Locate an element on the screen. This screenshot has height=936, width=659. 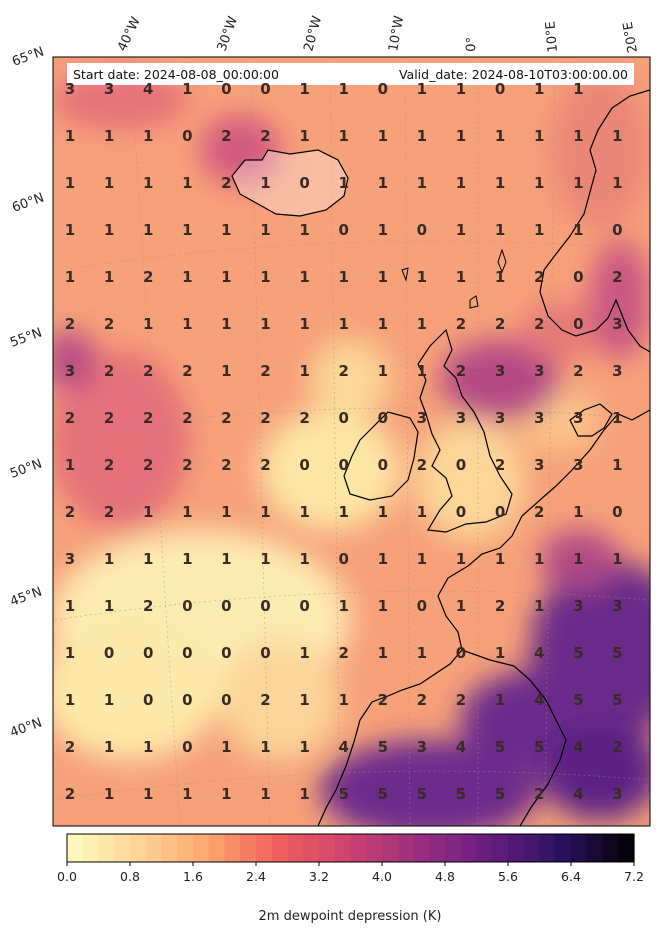
lon-label: 10°W is located at coordinates (396, 34).